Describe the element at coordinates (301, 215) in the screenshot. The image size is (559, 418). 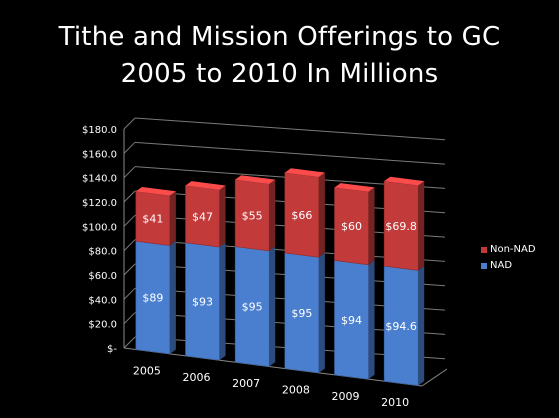
I see `data-label: $66` at that location.